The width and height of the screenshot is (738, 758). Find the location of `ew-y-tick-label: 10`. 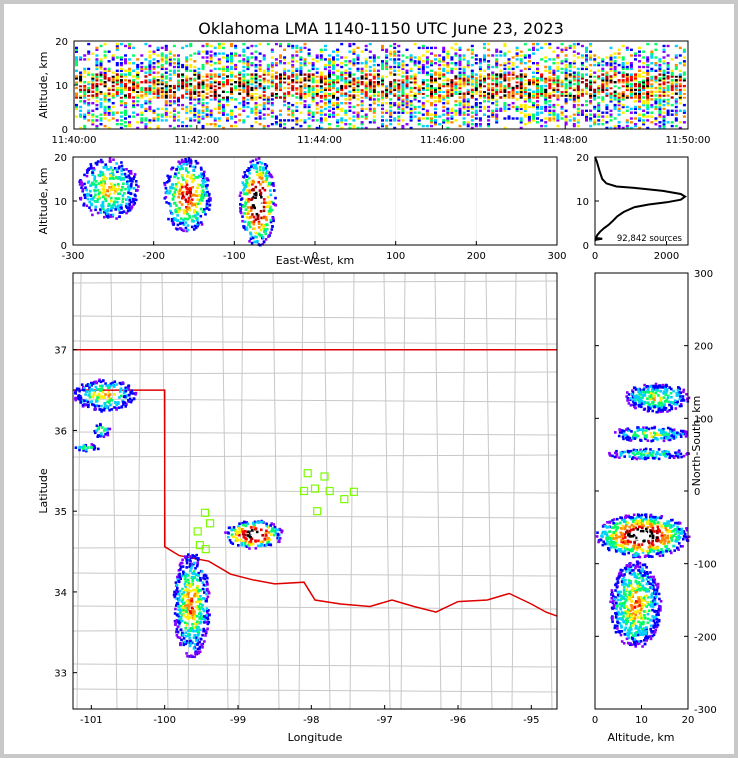

ew-y-tick-label: 10 is located at coordinates (60, 202).